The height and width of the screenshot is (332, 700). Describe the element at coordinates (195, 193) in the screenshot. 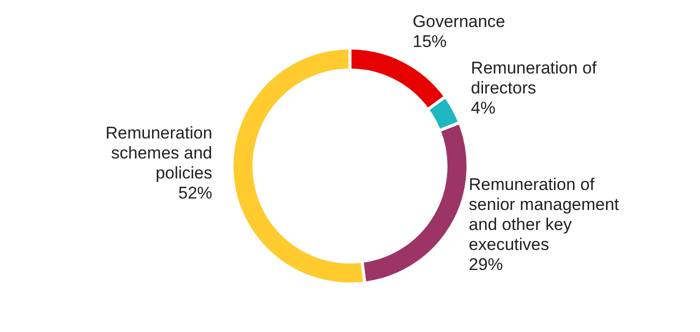

I see `data-label: 52%` at that location.